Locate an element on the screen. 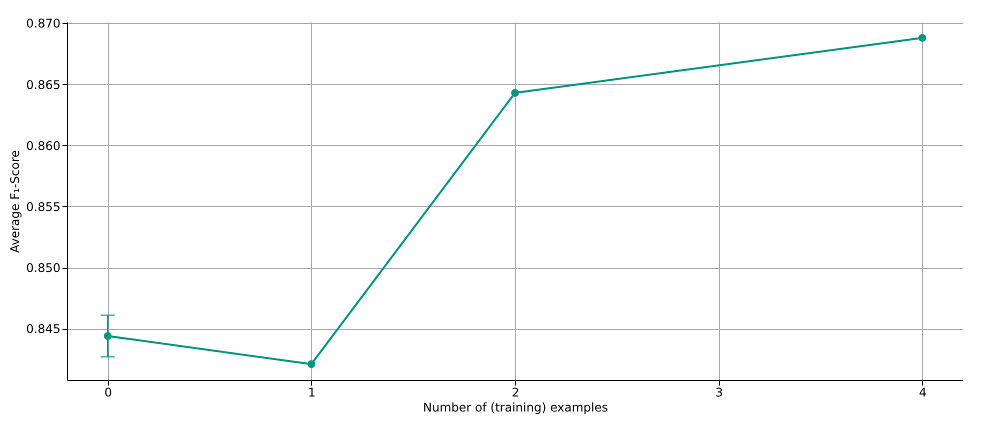  x-tick-label: 3 is located at coordinates (719, 393).